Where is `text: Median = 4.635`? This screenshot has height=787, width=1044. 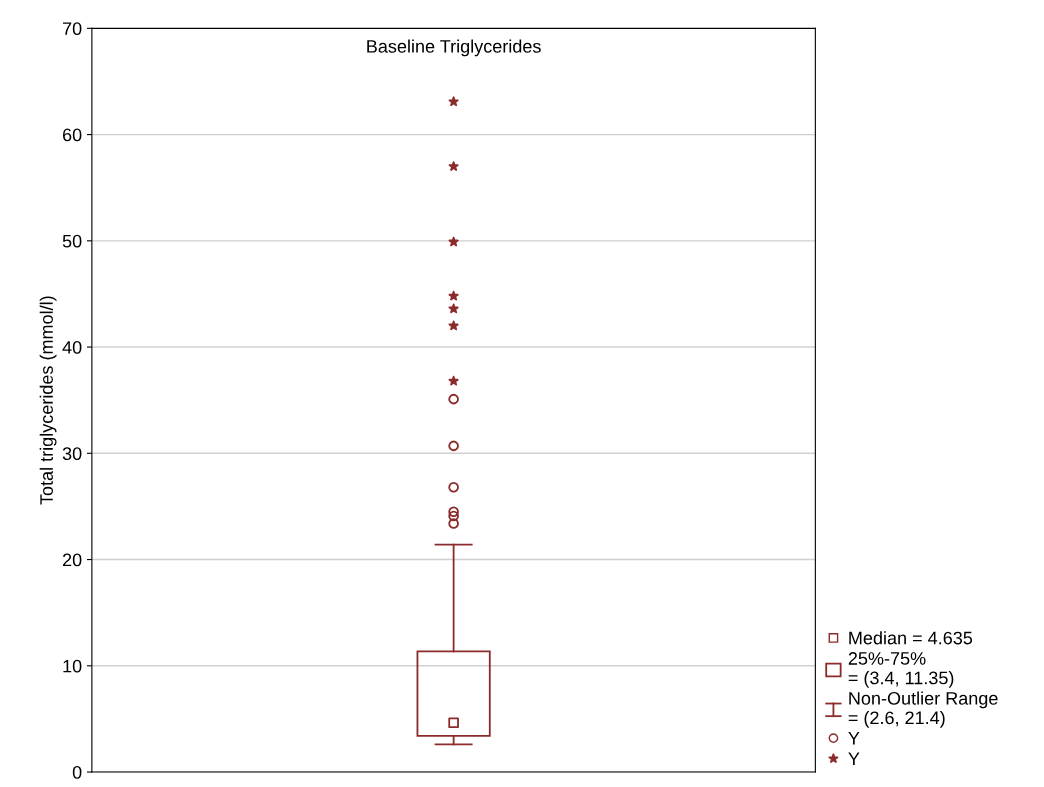 text: Median = 4.635 is located at coordinates (911, 638).